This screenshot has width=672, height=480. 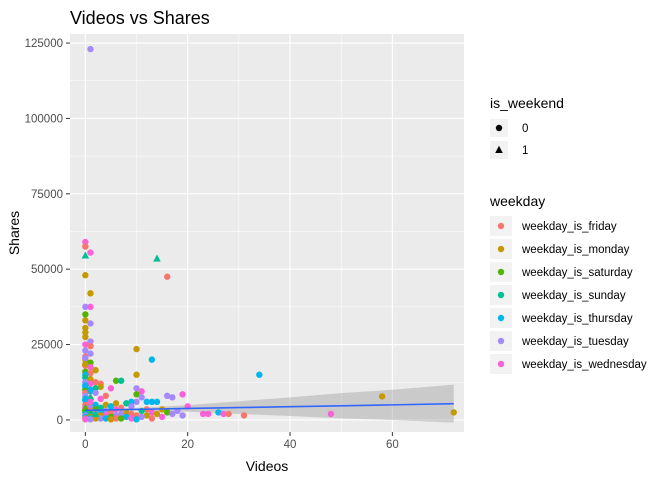 I want to click on legend-circle-key, so click(x=499, y=128).